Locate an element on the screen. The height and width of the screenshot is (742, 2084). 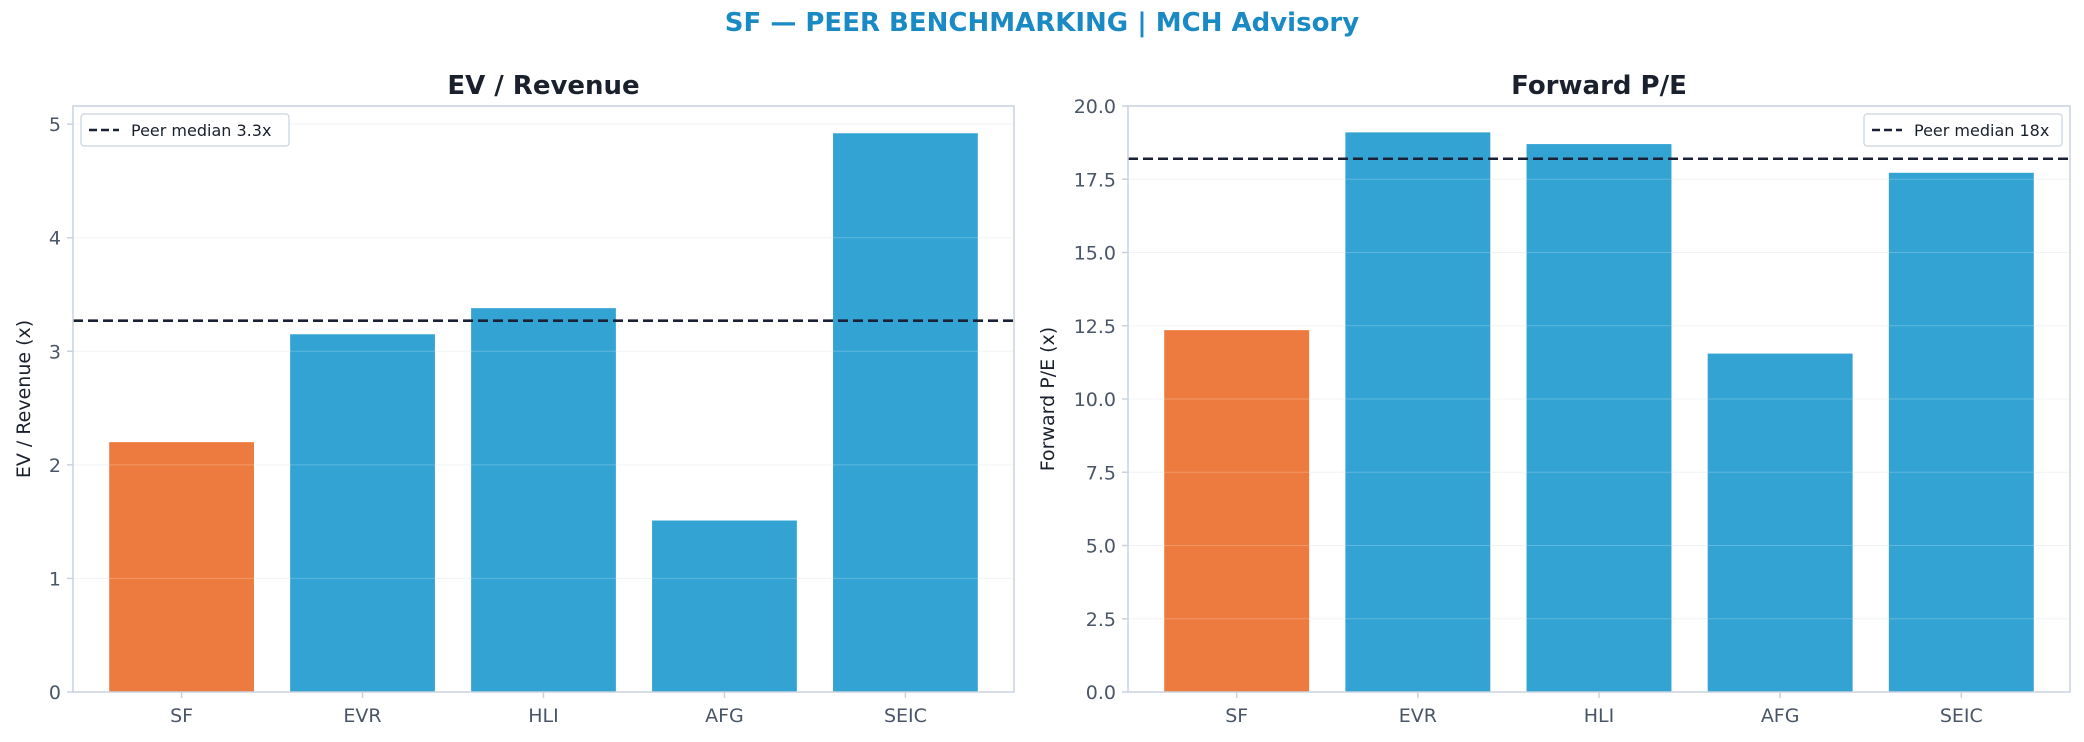
panel-title: Forward P/E is located at coordinates (1599, 86).